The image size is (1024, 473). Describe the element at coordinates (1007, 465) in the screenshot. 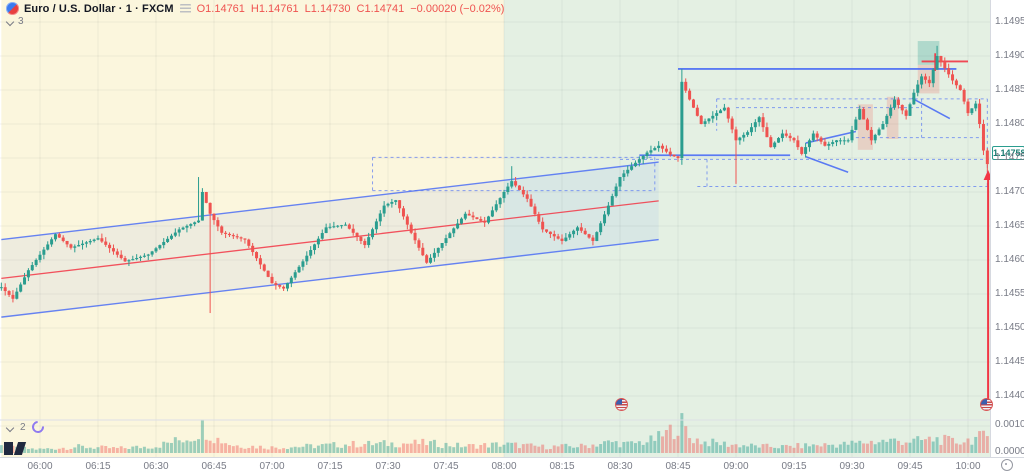

I see `axis-settings-icon` at that location.